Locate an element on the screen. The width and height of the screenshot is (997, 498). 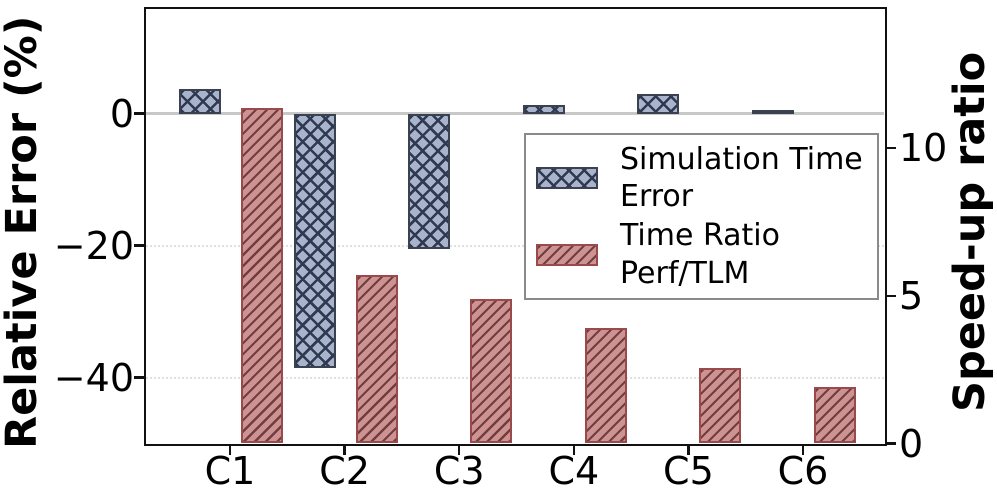
x-axis-tick-label-c1: C1 is located at coordinates (230, 471).